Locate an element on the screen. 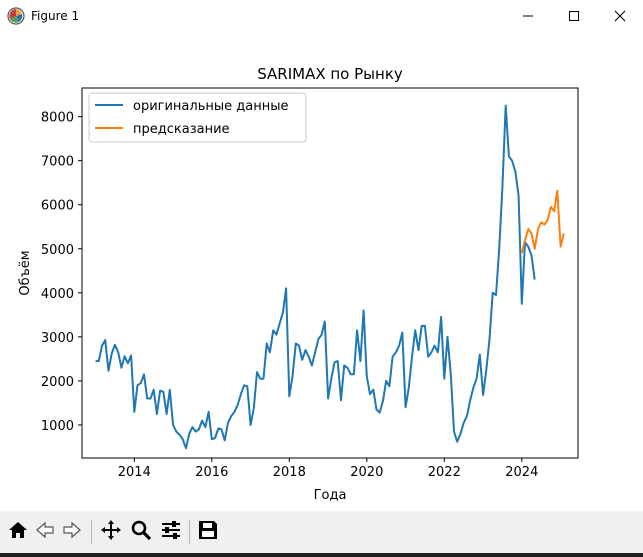  y-tick-label: 1000 is located at coordinates (57, 426).